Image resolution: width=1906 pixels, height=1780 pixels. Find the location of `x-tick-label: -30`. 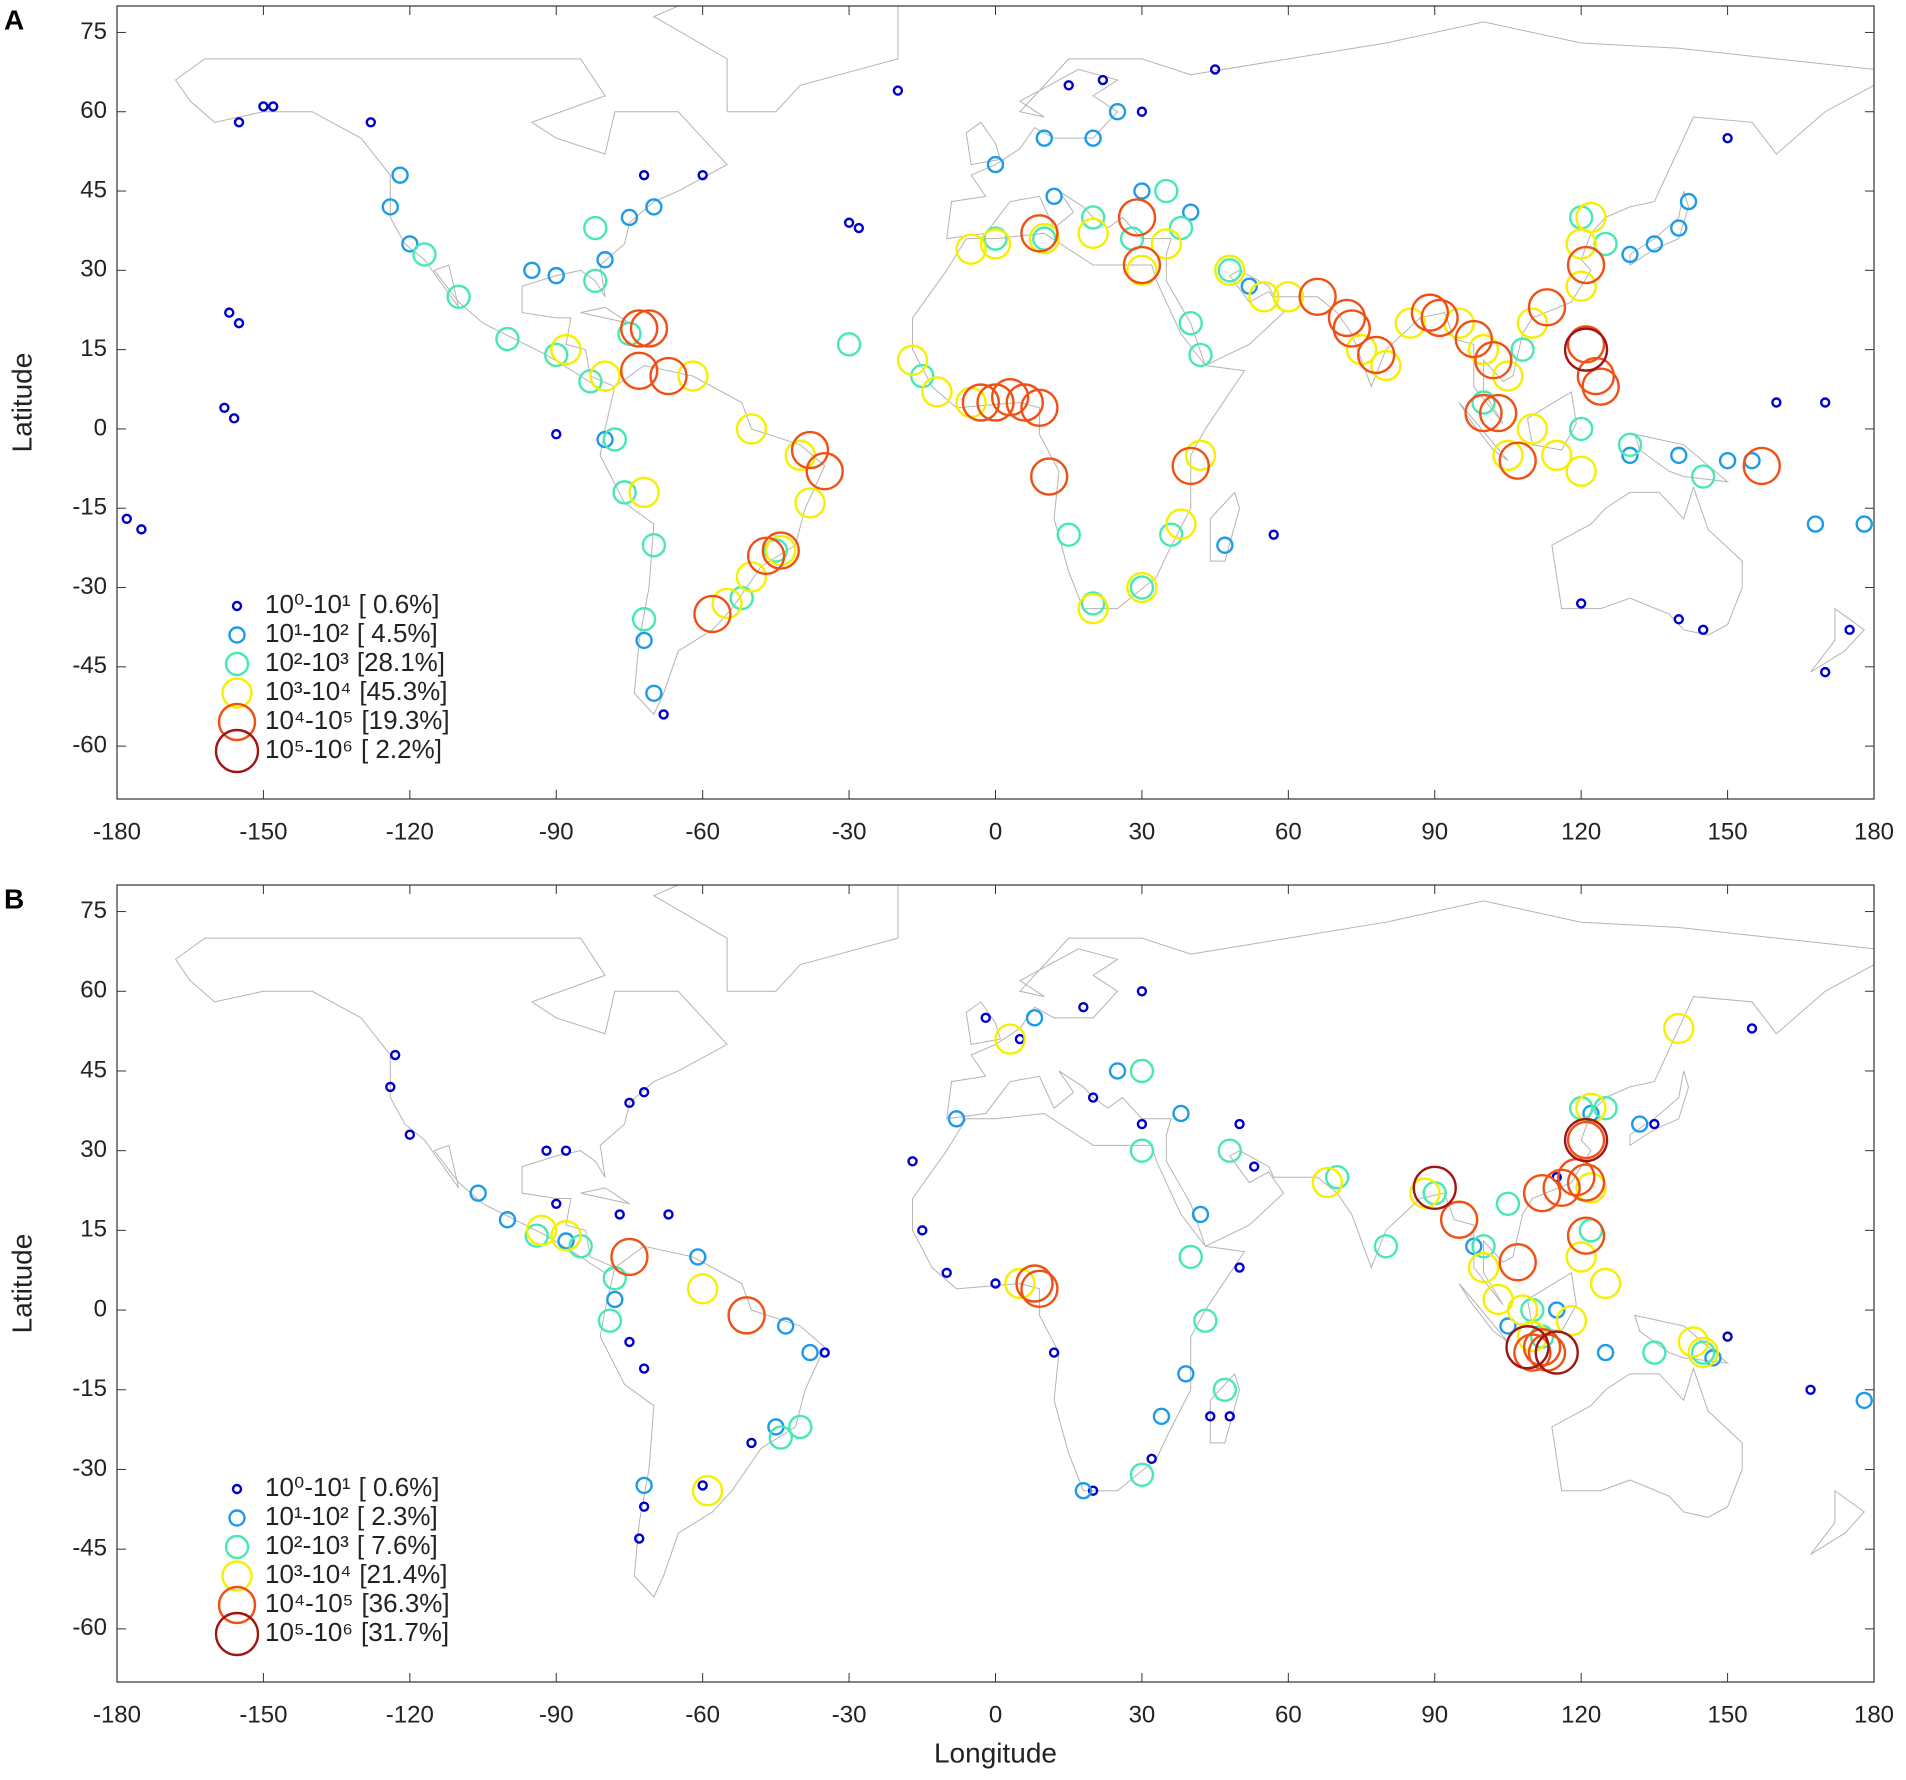

x-tick-label: -30 is located at coordinates (849, 831).